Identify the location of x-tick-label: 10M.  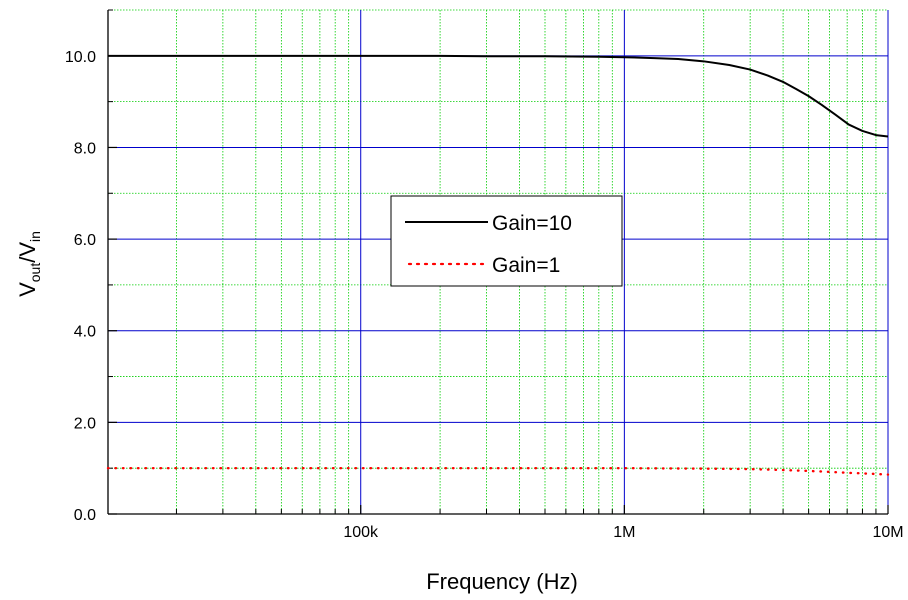
(887, 532).